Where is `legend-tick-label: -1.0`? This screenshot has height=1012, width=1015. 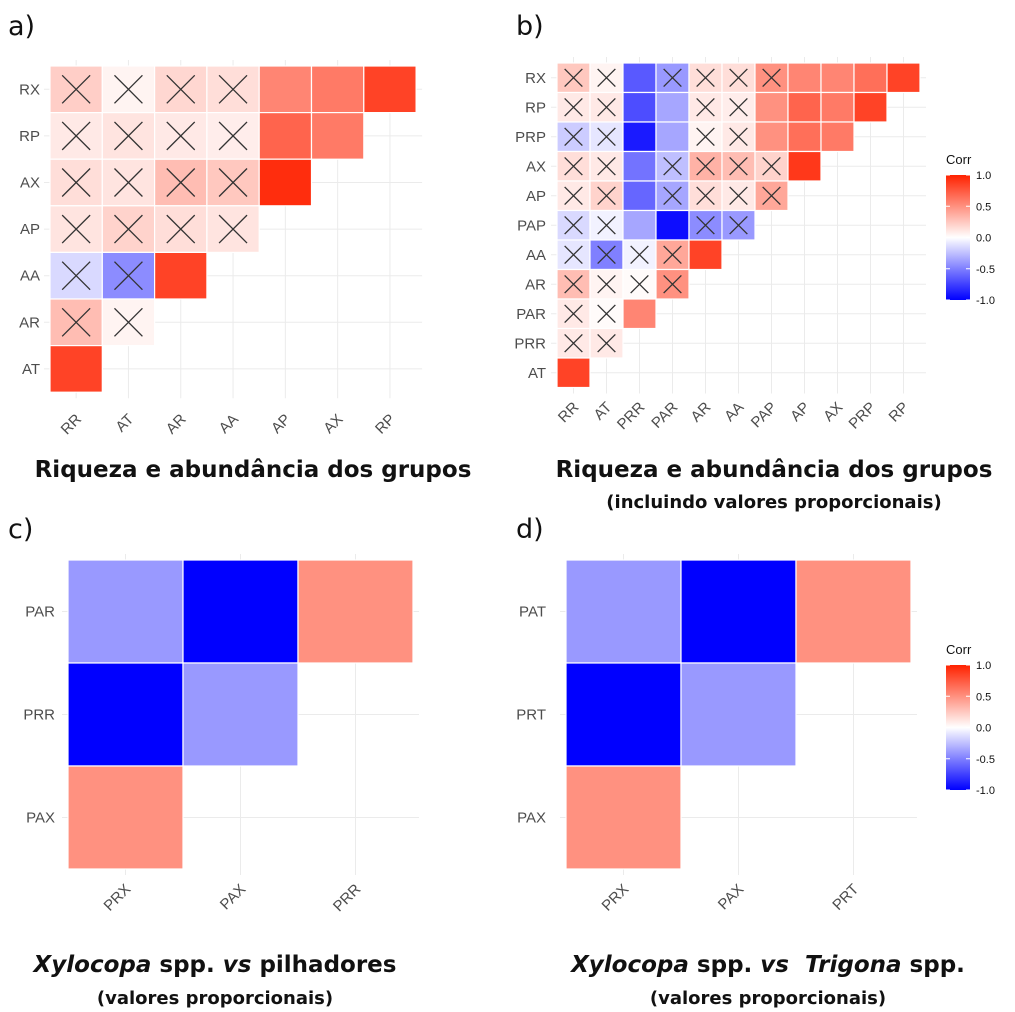 legend-tick-label: -1.0 is located at coordinates (985, 791).